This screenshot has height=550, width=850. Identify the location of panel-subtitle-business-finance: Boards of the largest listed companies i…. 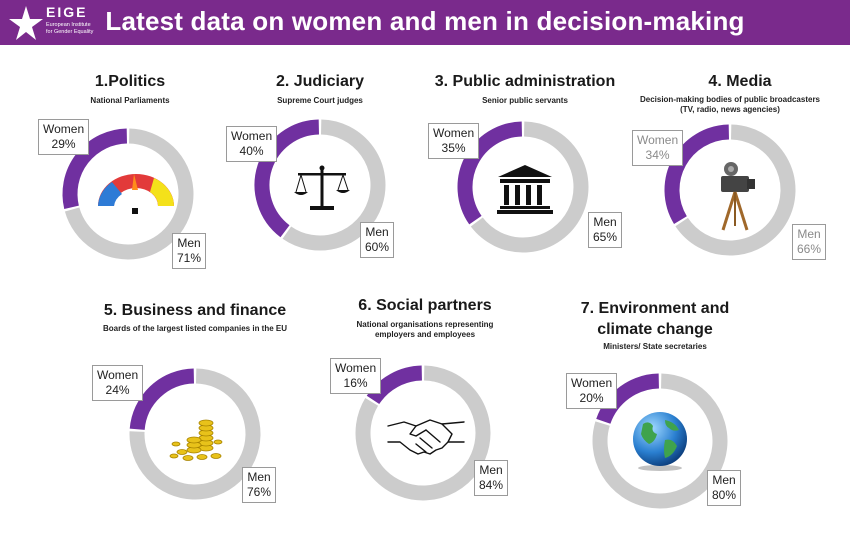
(195, 328).